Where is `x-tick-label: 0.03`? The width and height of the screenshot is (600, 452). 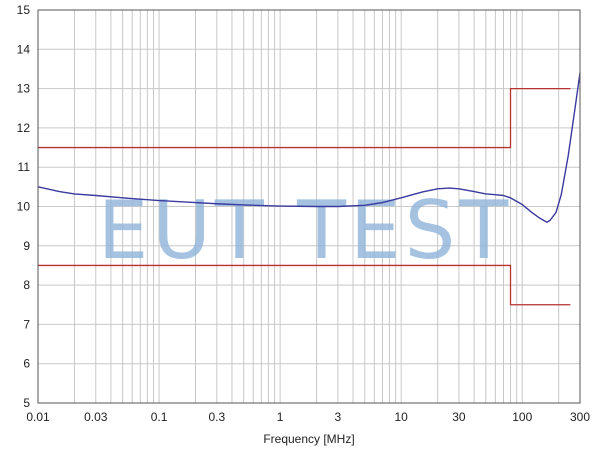
x-tick-label: 0.03 is located at coordinates (96, 417).